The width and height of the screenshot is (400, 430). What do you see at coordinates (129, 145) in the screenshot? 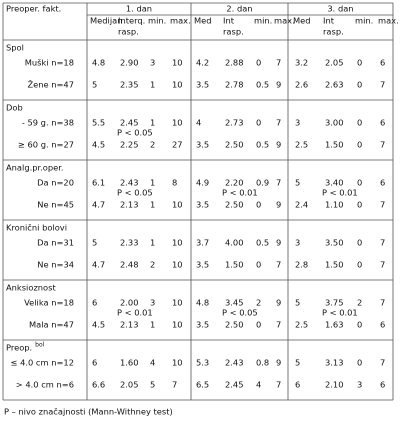
I see `cell: 2.25` at bounding box center [129, 145].